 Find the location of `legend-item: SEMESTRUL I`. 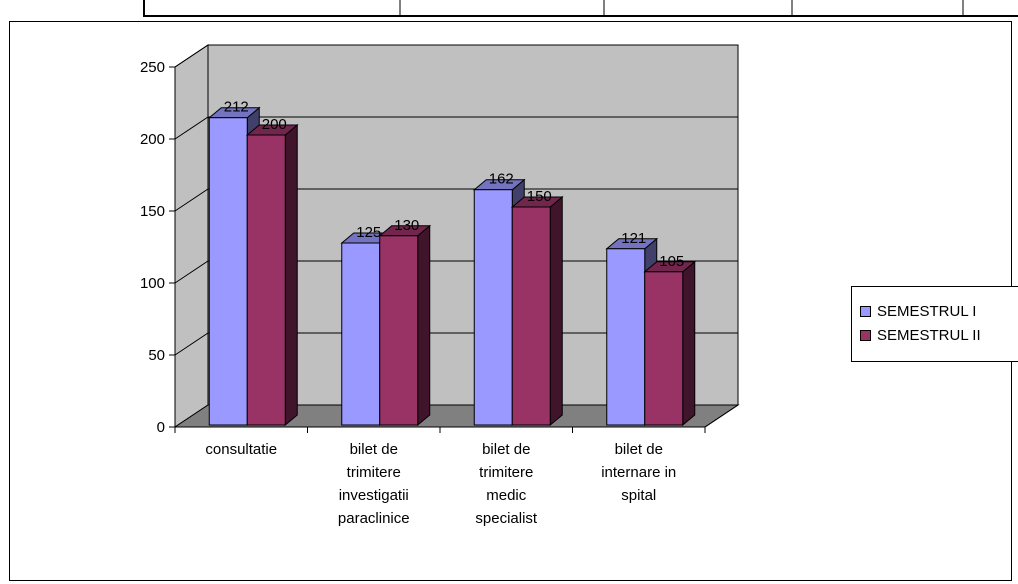

legend-item: SEMESTRUL I is located at coordinates (918, 311).